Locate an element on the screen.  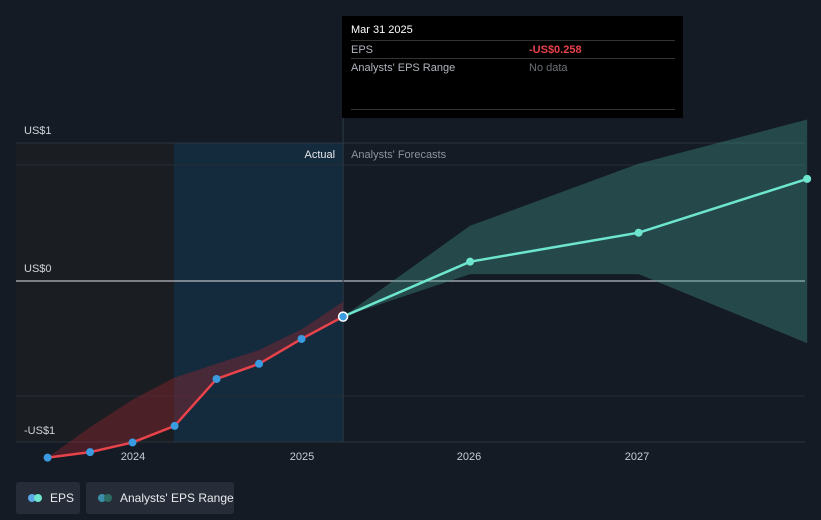
forecast-label: Analysts' Forecasts is located at coordinates (399, 155).